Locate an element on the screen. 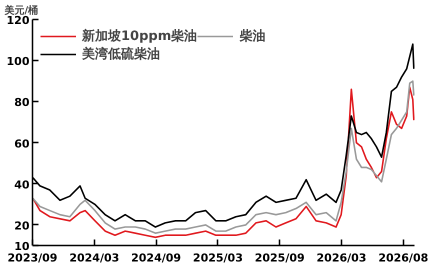  legend-label: 美湾低硫柴油 is located at coordinates (121, 54).